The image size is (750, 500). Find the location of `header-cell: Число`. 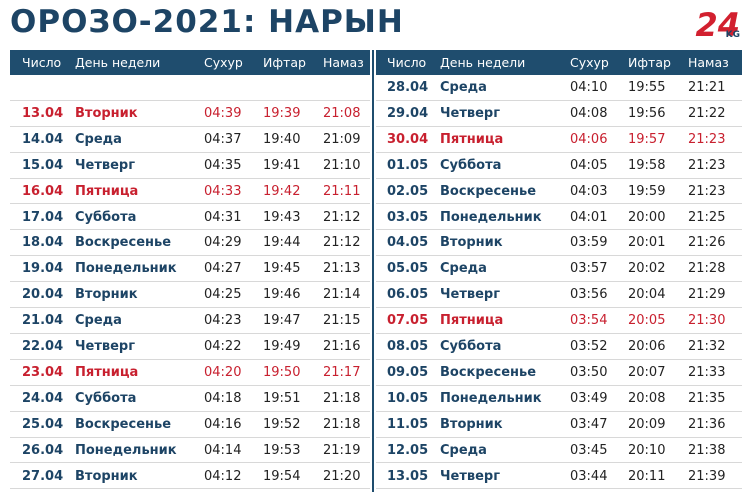

header-cell: Число is located at coordinates (407, 62).